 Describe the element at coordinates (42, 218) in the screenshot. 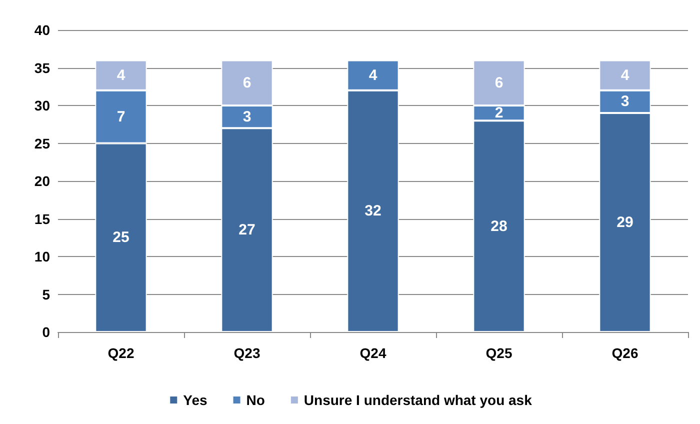

I see `y-tick-label: 15` at that location.